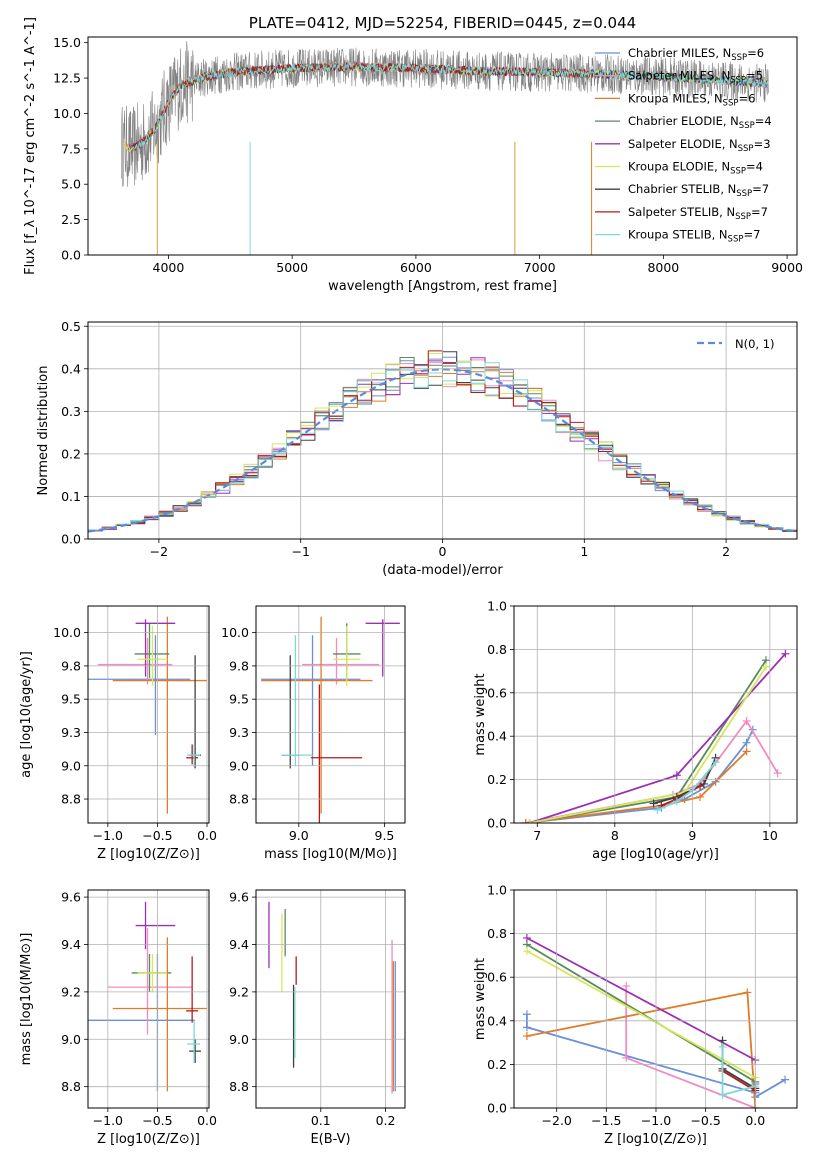 The height and width of the screenshot is (1170, 819). Describe the element at coordinates (537, 835) in the screenshot. I see `x-tick-label: 7` at that location.